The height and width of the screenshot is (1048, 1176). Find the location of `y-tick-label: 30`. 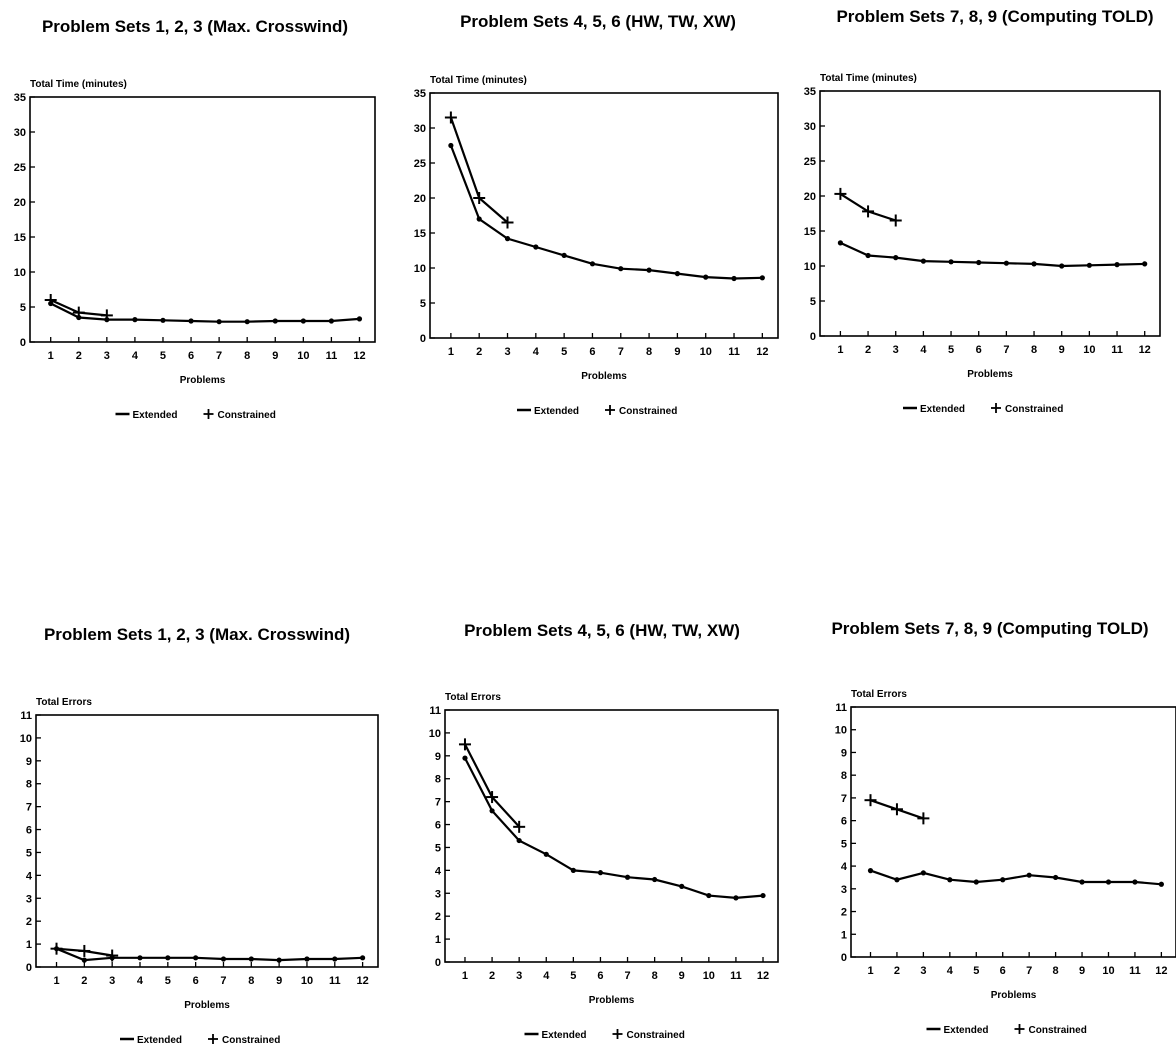

y-tick-label: 30 is located at coordinates (20, 133).